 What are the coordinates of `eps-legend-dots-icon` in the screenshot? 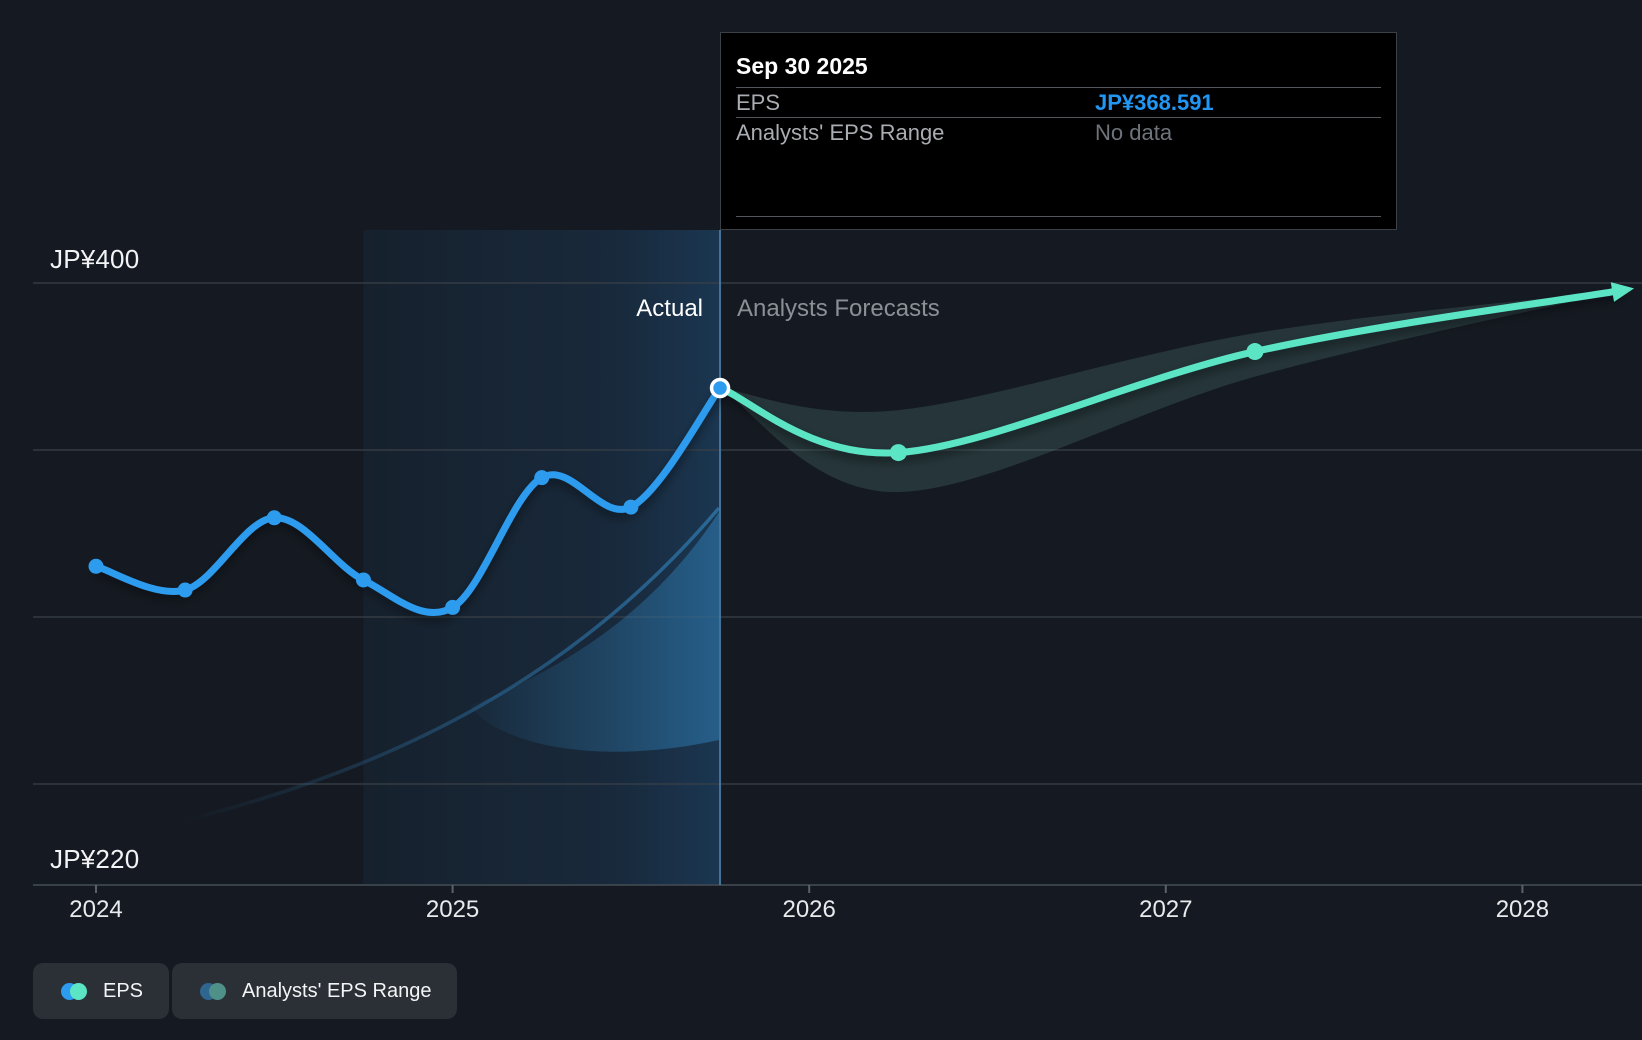 It's located at (74, 991).